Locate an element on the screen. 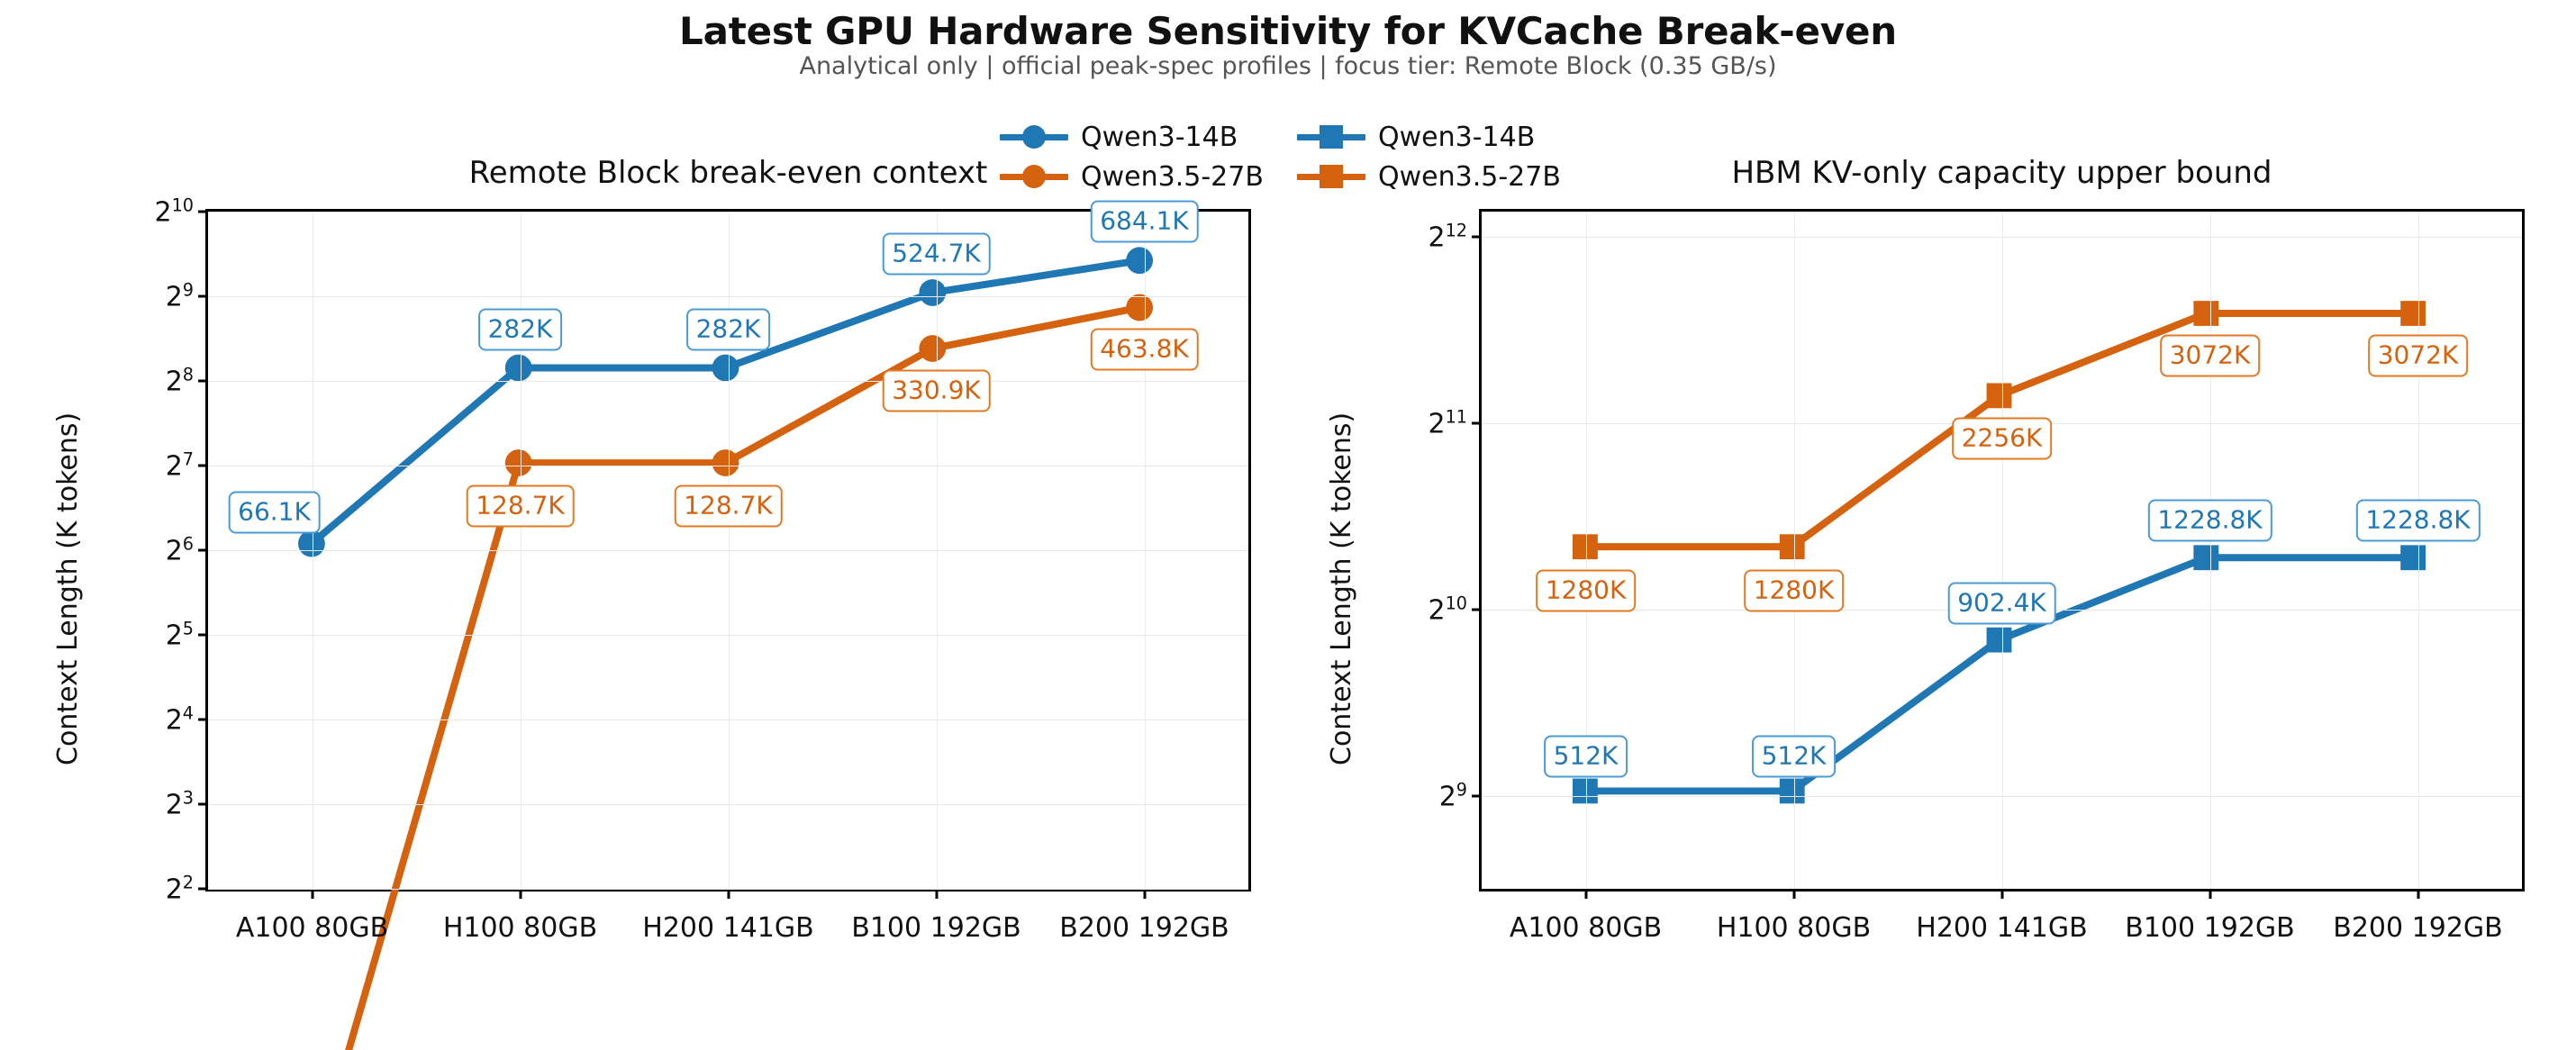 This screenshot has width=2576, height=1050. legend-swatch-circle-blue is located at coordinates (1034, 136).